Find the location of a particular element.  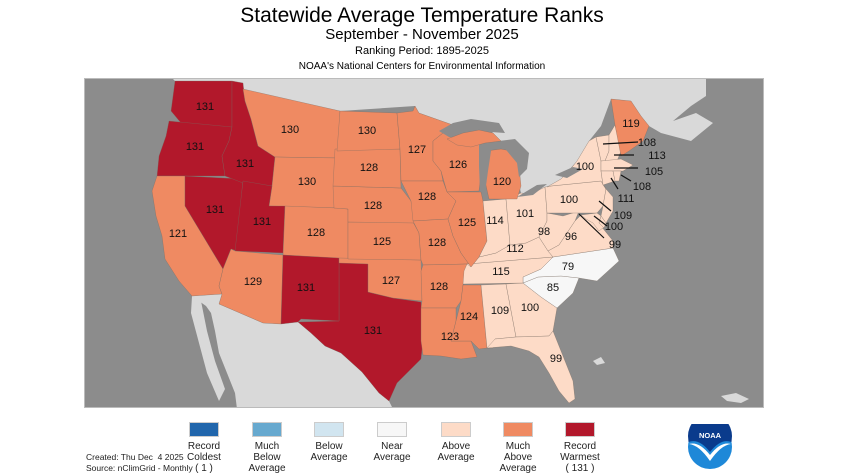

state-il is located at coordinates (467, 229).